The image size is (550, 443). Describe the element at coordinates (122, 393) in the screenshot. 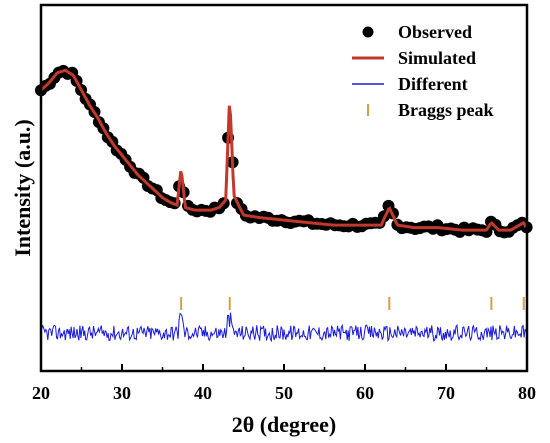

I see `x-tick-label: 30` at that location.